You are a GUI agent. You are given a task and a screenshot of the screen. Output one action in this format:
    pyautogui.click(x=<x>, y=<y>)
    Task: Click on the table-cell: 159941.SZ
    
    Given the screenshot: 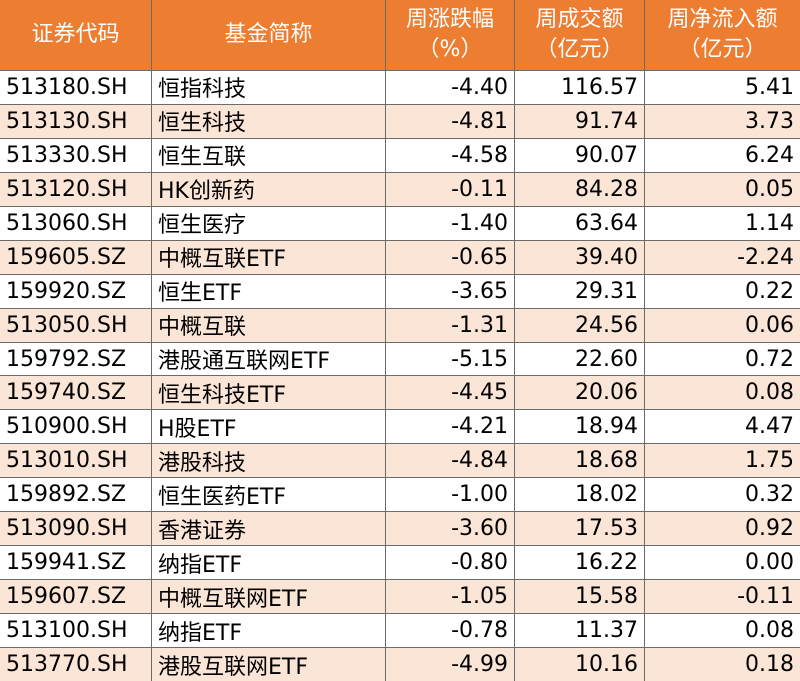 What is the action you would take?
    pyautogui.click(x=75, y=563)
    